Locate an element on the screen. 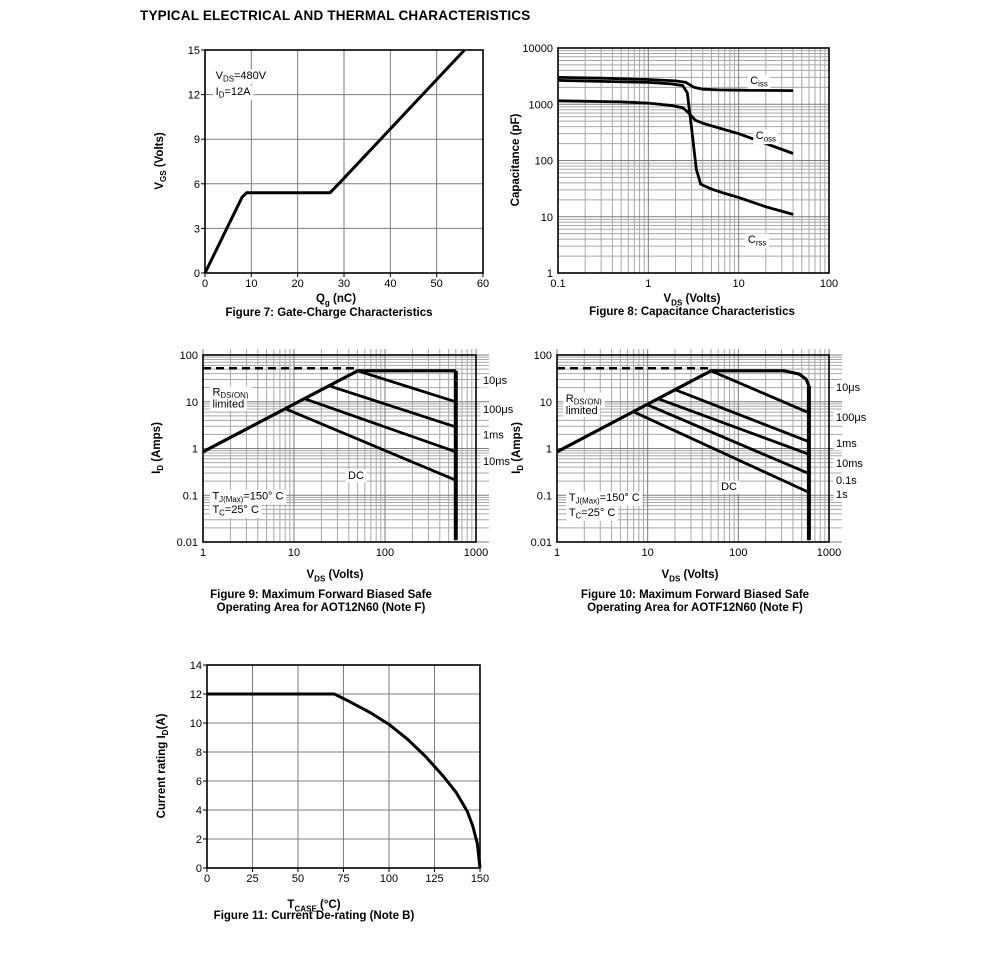  x-tick-label: 0.1 is located at coordinates (557, 284).